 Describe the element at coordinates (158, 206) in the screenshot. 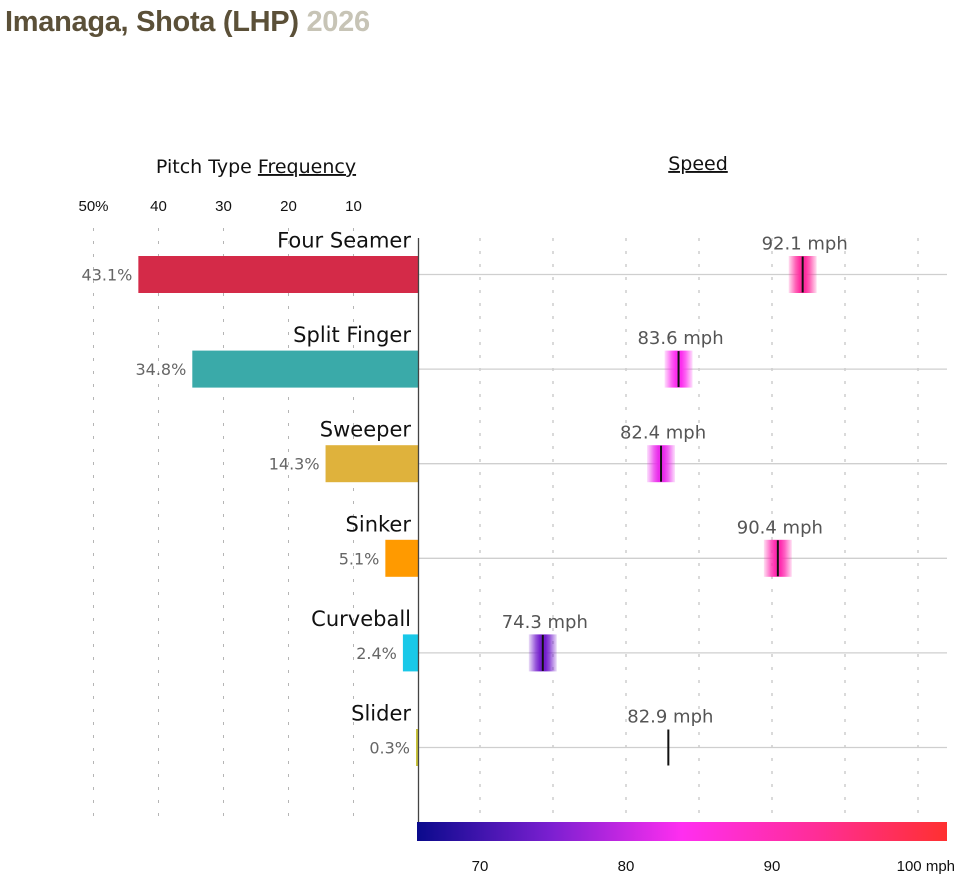

I see `frequency-tick-label: 40` at that location.